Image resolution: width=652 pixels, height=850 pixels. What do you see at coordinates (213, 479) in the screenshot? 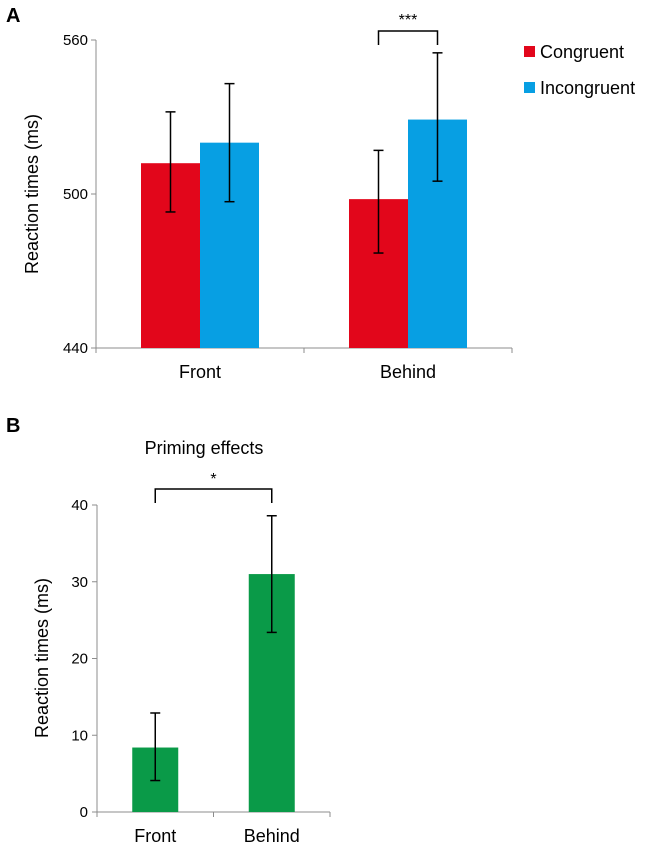
I see `panel-b-significance-label: *` at bounding box center [213, 479].